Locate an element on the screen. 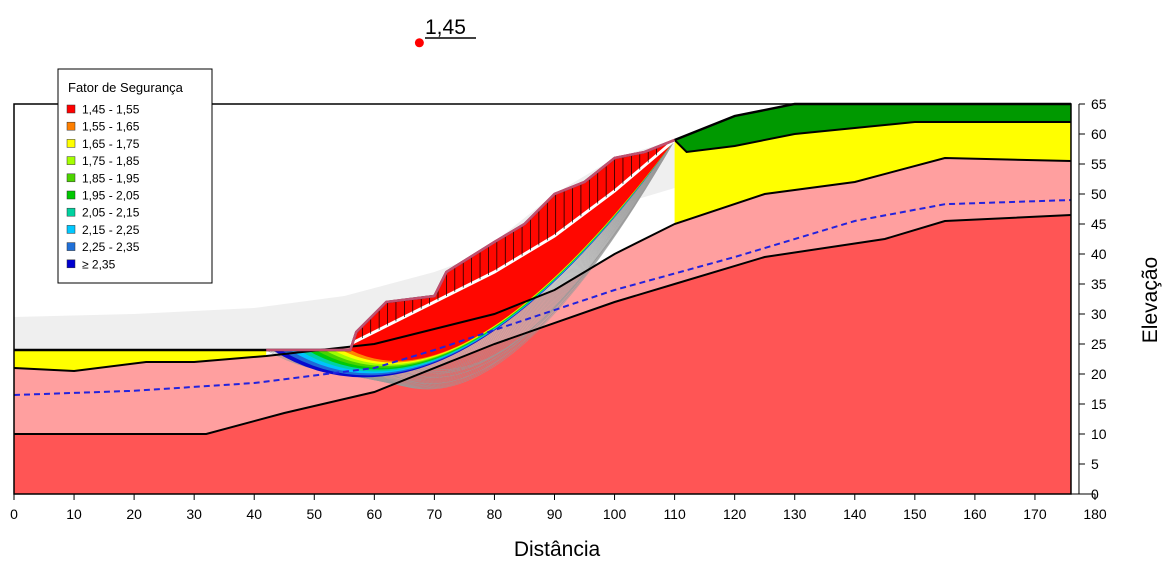 The height and width of the screenshot is (572, 1174). y-tick-label: 40 is located at coordinates (1099, 254).